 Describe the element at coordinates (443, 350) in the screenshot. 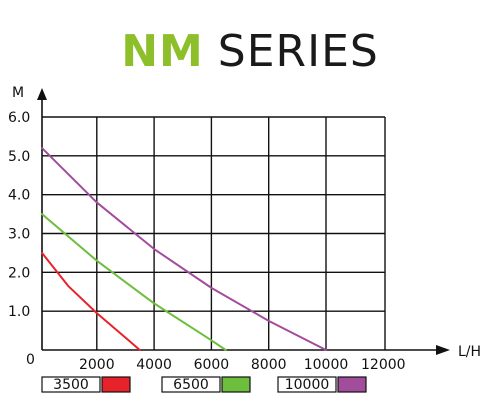

I see `x-axis-arrow` at that location.